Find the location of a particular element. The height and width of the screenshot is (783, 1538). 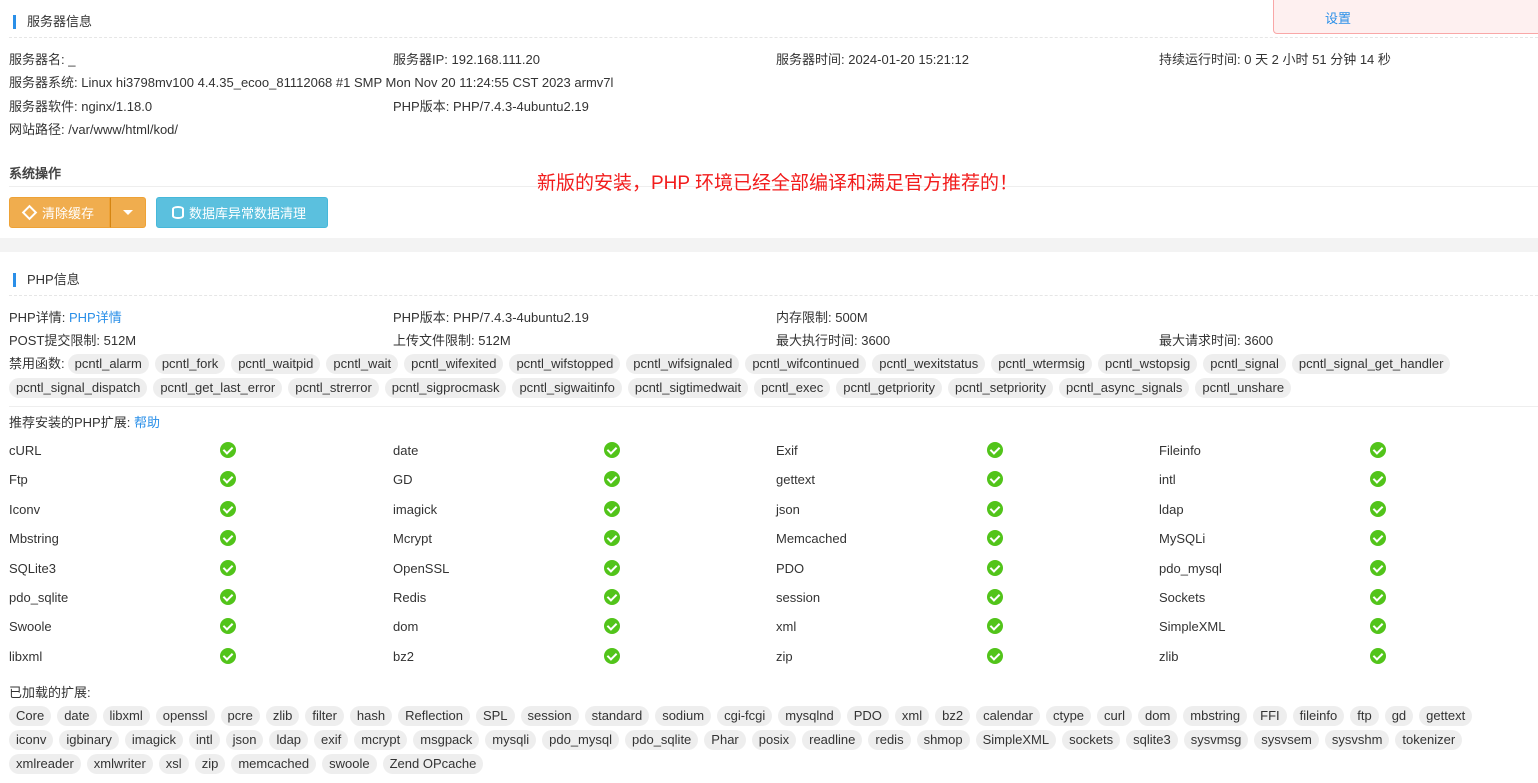

extension-name: date is located at coordinates (406, 450).